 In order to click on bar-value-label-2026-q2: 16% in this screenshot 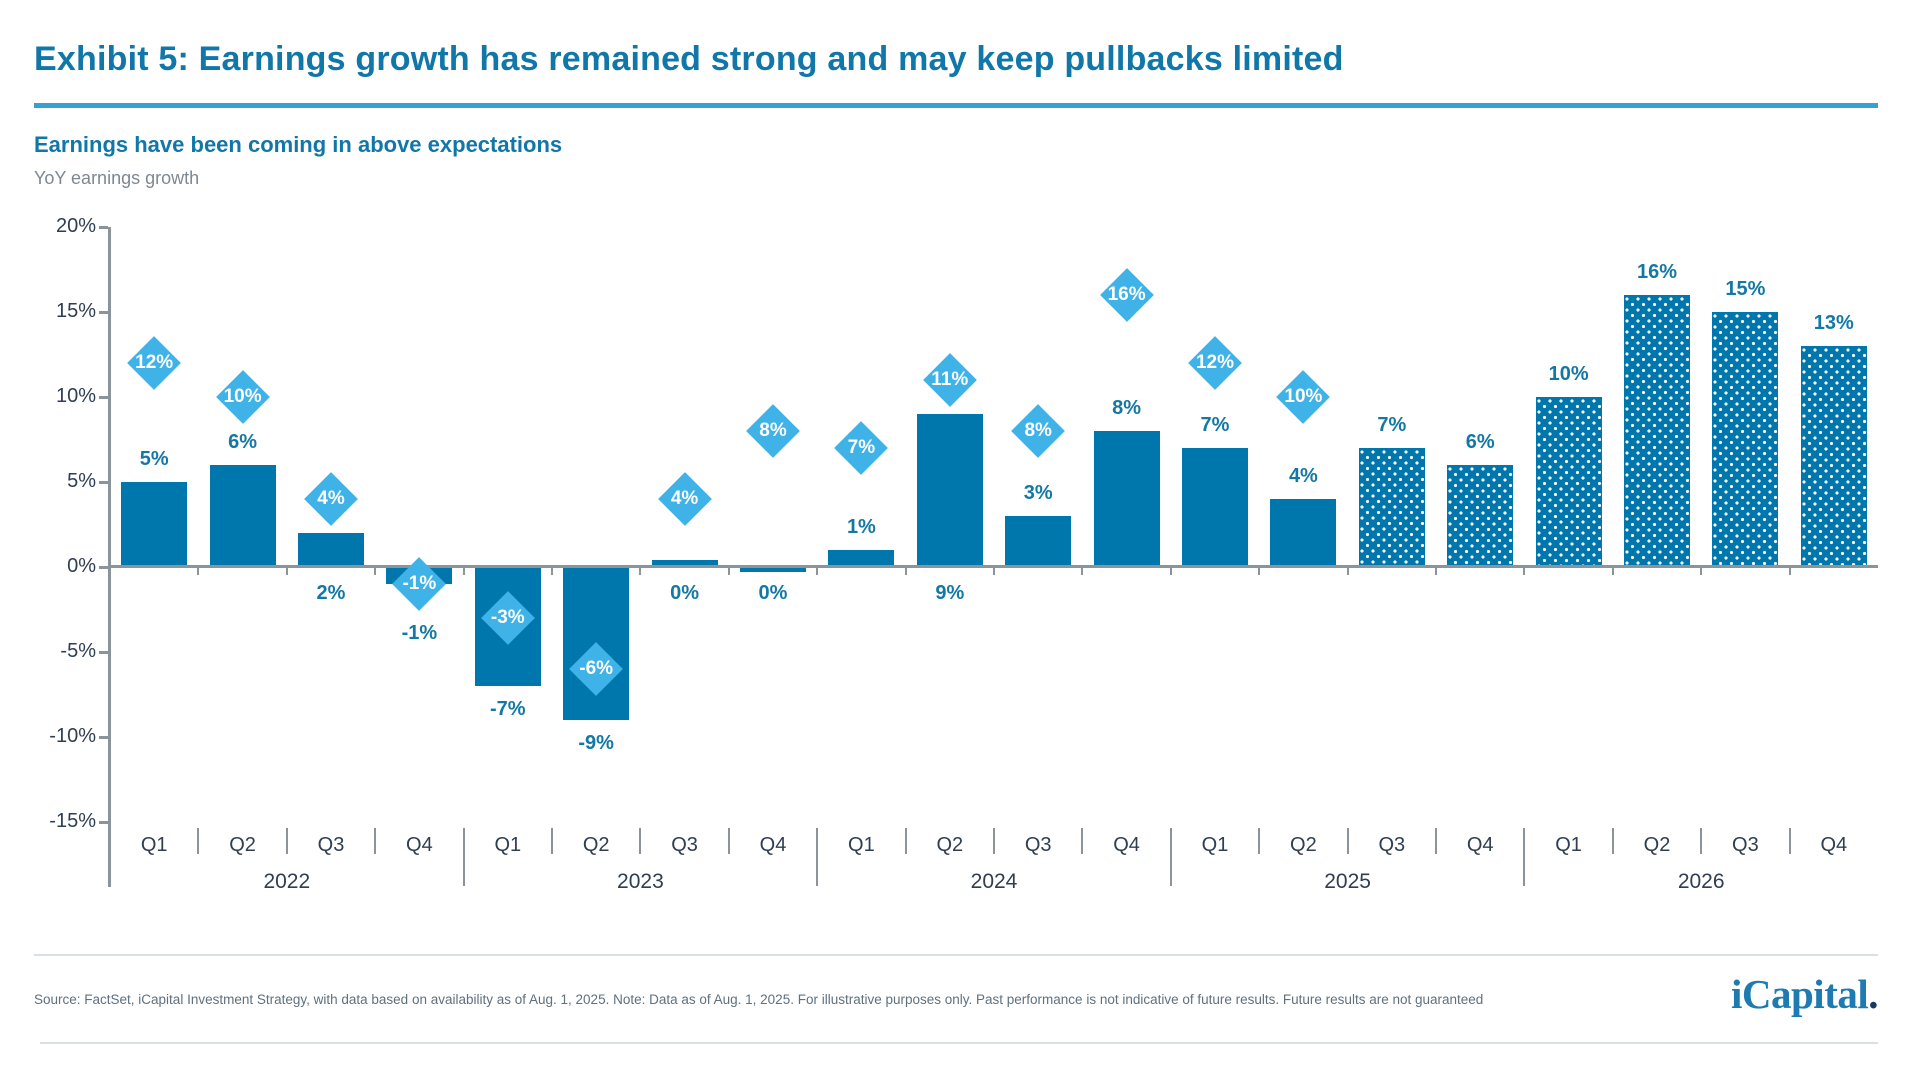, I will do `click(1657, 272)`.